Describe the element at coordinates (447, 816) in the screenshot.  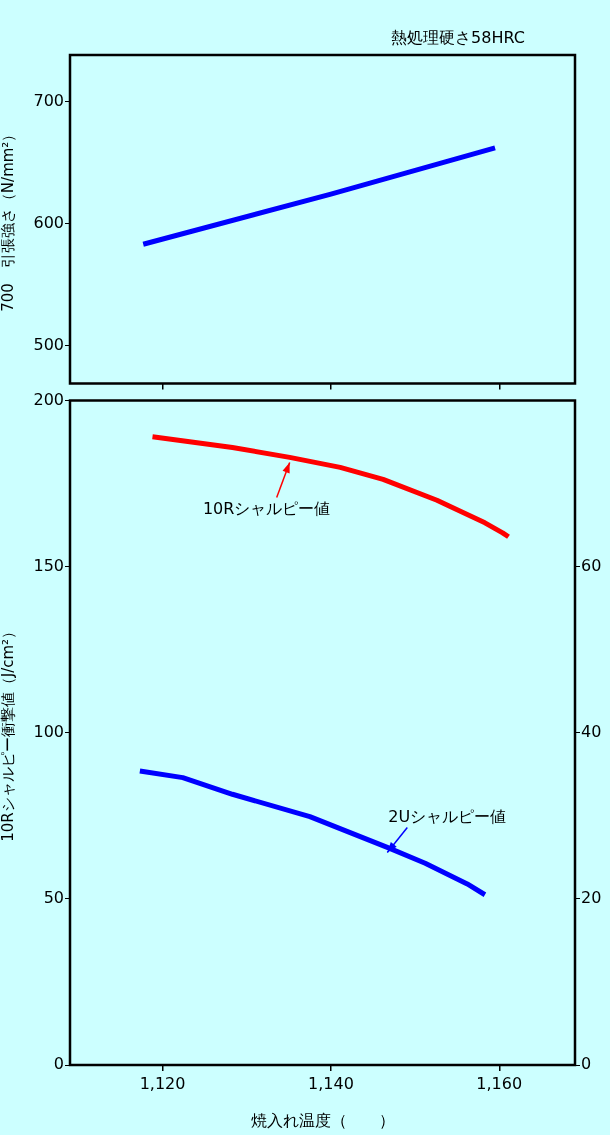
I see `annotation: 2Uシャルピー値` at that location.